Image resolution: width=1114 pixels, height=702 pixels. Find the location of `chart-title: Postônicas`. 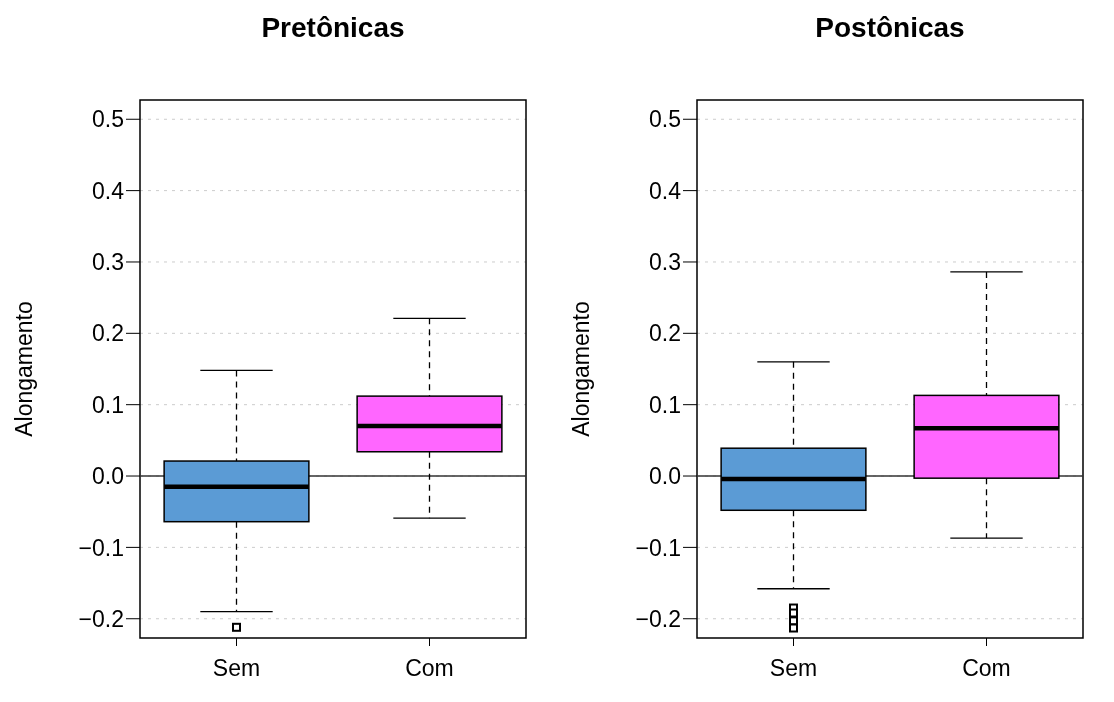

chart-title: Postônicas is located at coordinates (890, 28).